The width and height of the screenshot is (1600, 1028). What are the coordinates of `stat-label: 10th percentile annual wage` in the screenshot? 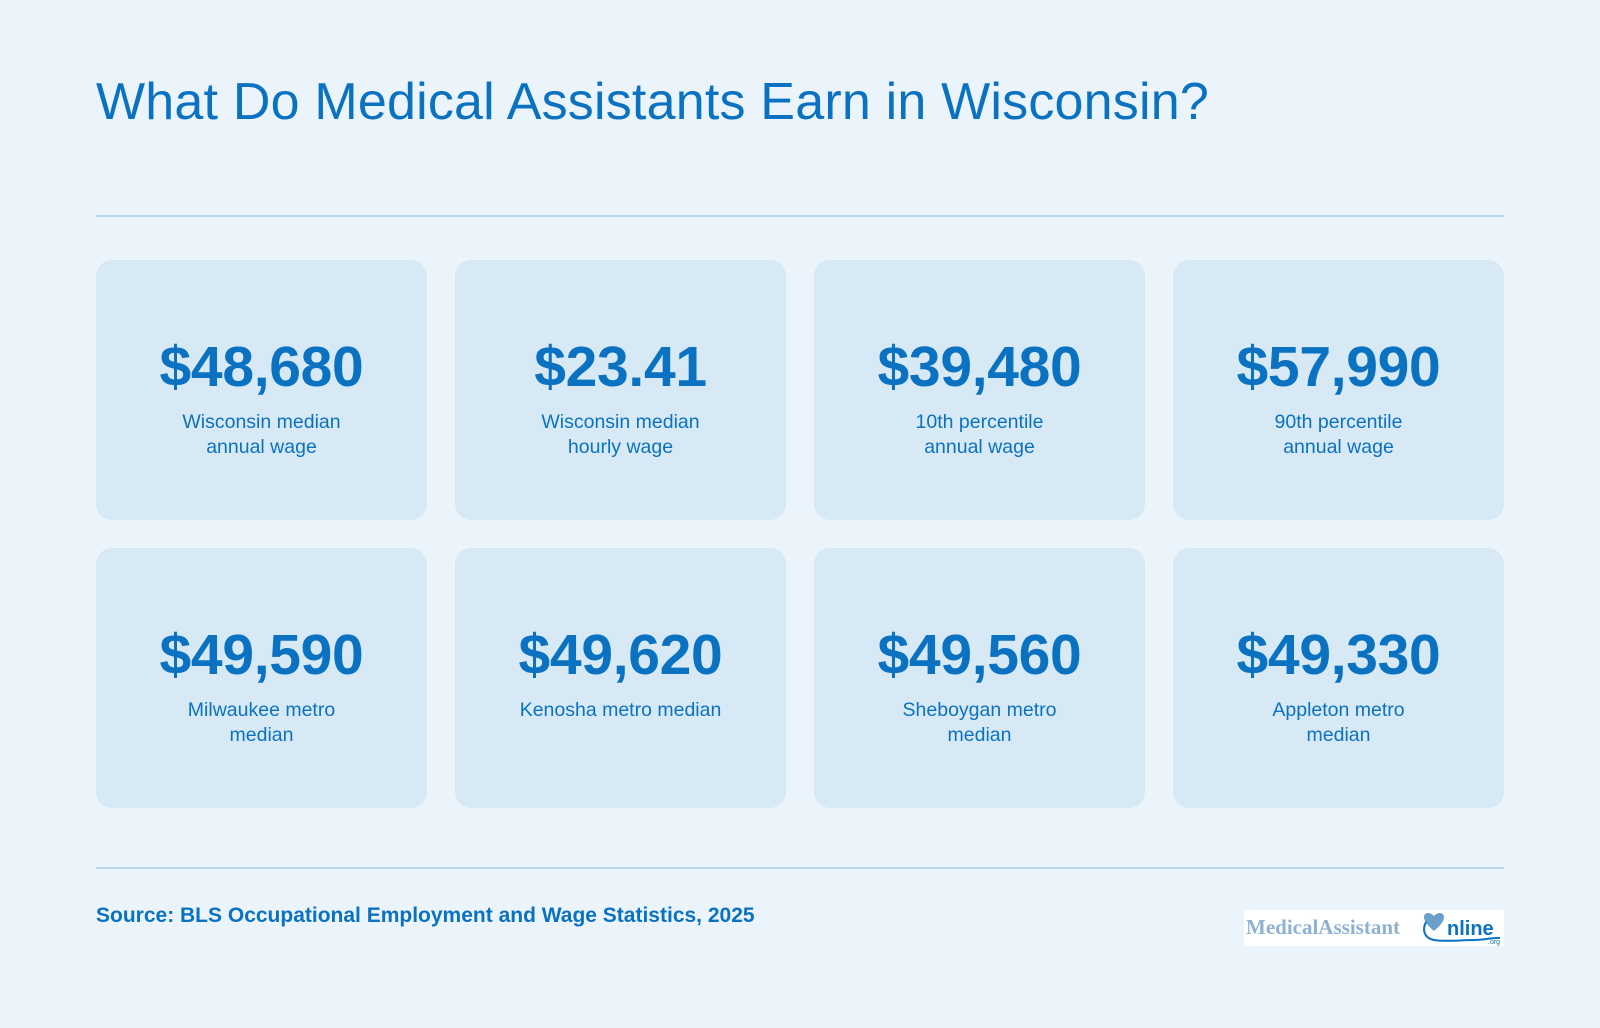 It's located at (979, 434).